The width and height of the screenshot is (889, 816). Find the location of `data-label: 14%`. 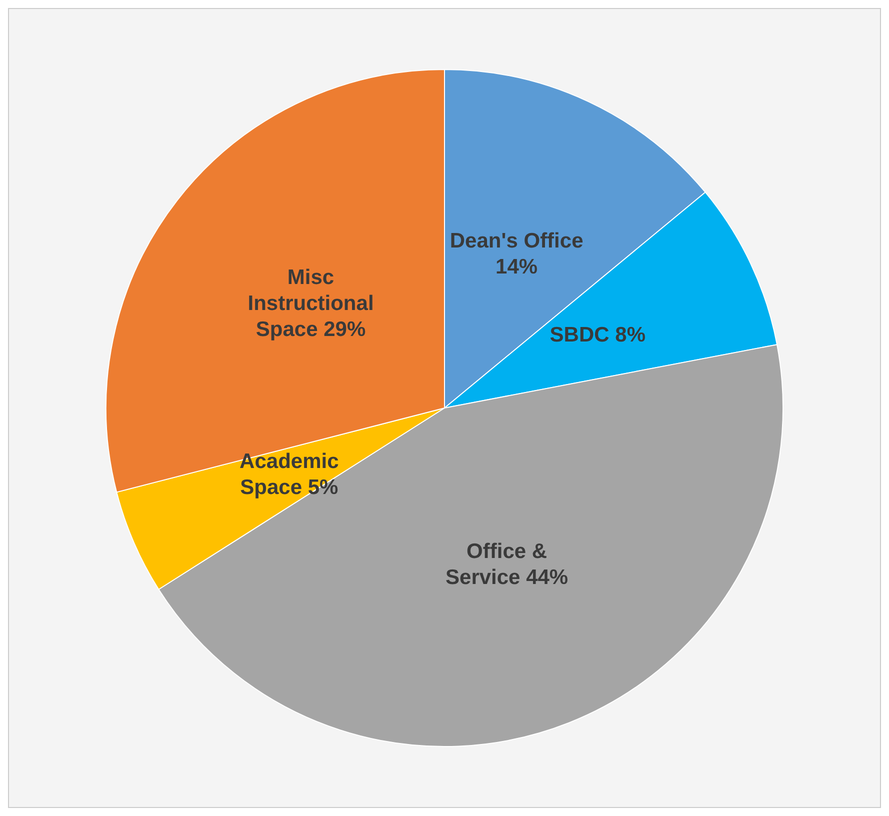

data-label: 14% is located at coordinates (517, 267).